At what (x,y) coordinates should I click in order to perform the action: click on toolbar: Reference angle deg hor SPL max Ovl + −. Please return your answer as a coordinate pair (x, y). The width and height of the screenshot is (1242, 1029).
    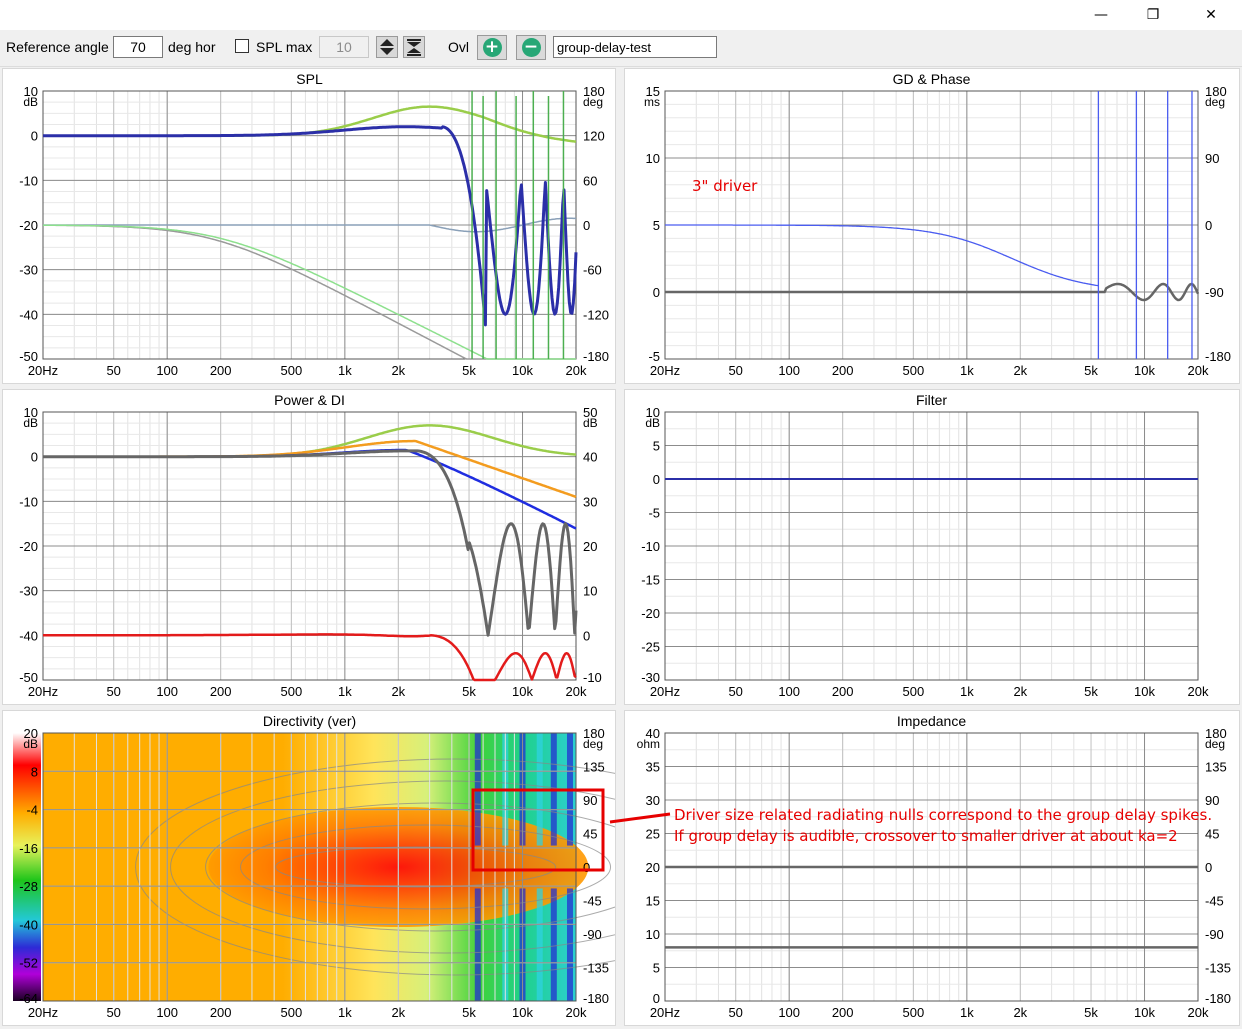
    Looking at the image, I should click on (621, 48).